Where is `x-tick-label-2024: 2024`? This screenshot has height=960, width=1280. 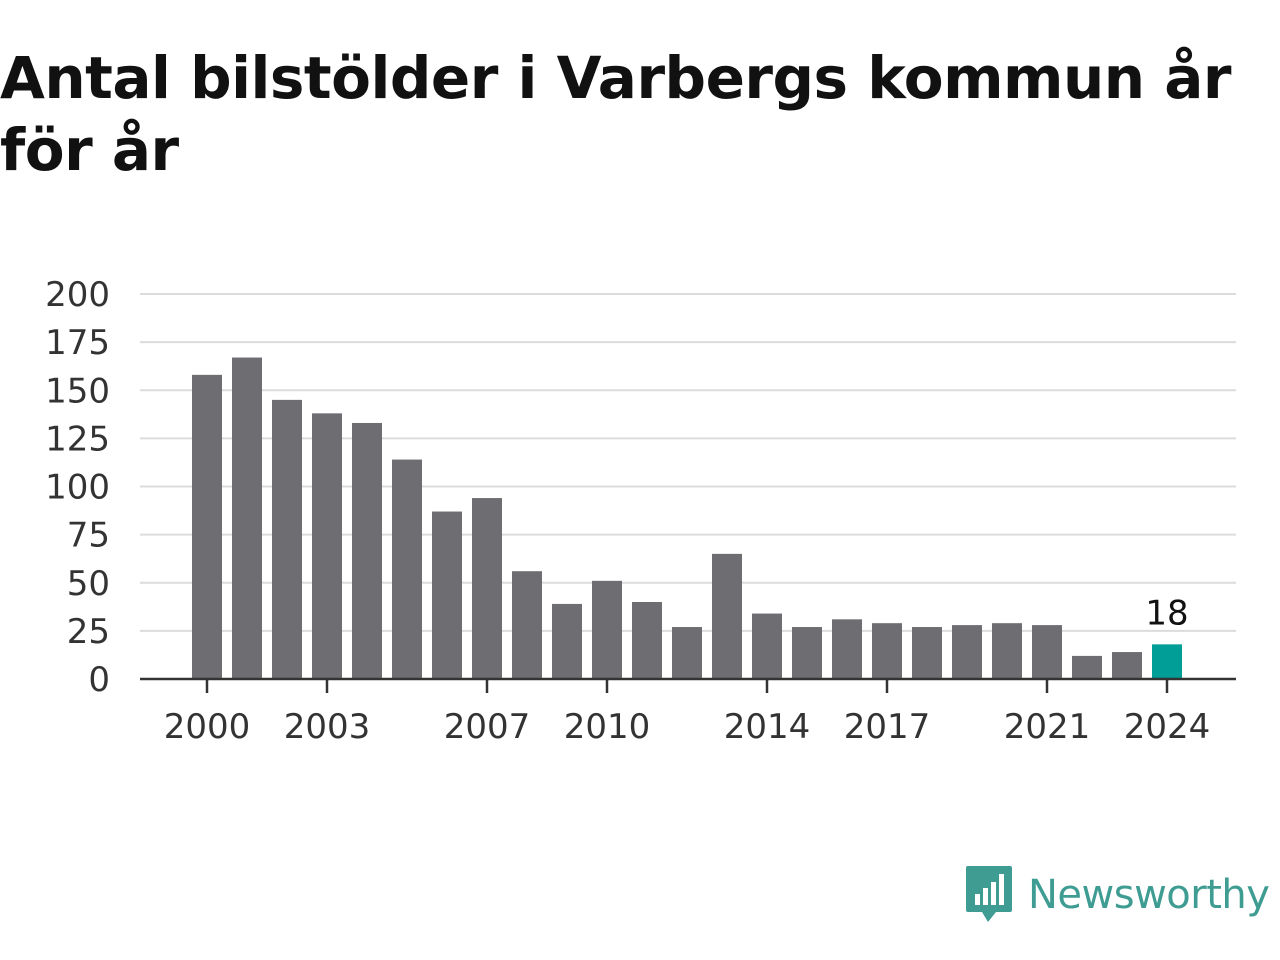 x-tick-label-2024: 2024 is located at coordinates (1167, 727).